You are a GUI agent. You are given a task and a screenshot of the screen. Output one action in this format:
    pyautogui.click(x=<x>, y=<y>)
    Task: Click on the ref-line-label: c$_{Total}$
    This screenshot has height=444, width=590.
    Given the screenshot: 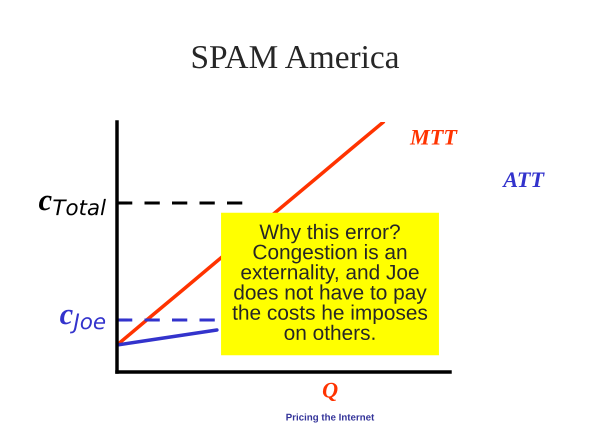 What is the action you would take?
    pyautogui.click(x=72, y=206)
    